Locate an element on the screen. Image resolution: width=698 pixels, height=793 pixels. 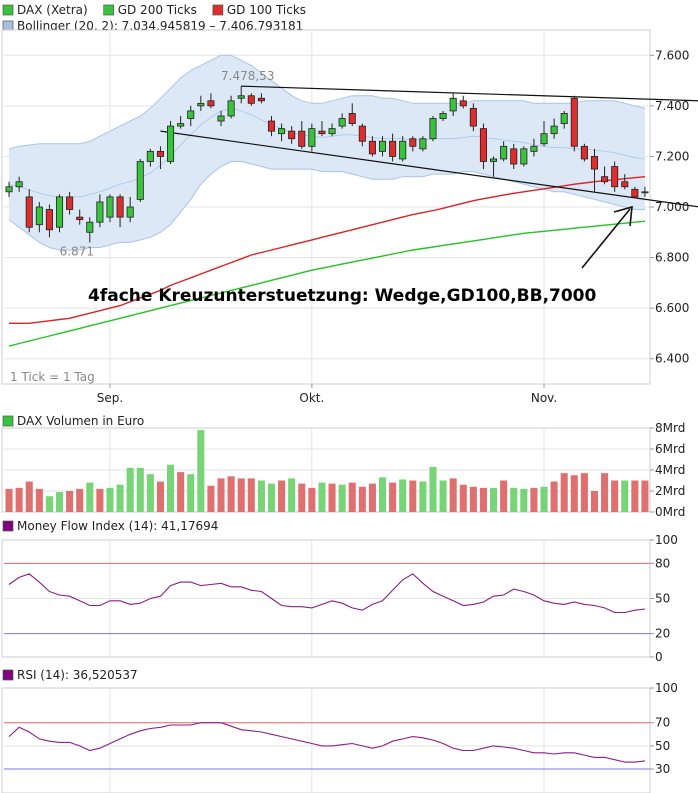
y-tick-label: 6.600 is located at coordinates (672, 308).